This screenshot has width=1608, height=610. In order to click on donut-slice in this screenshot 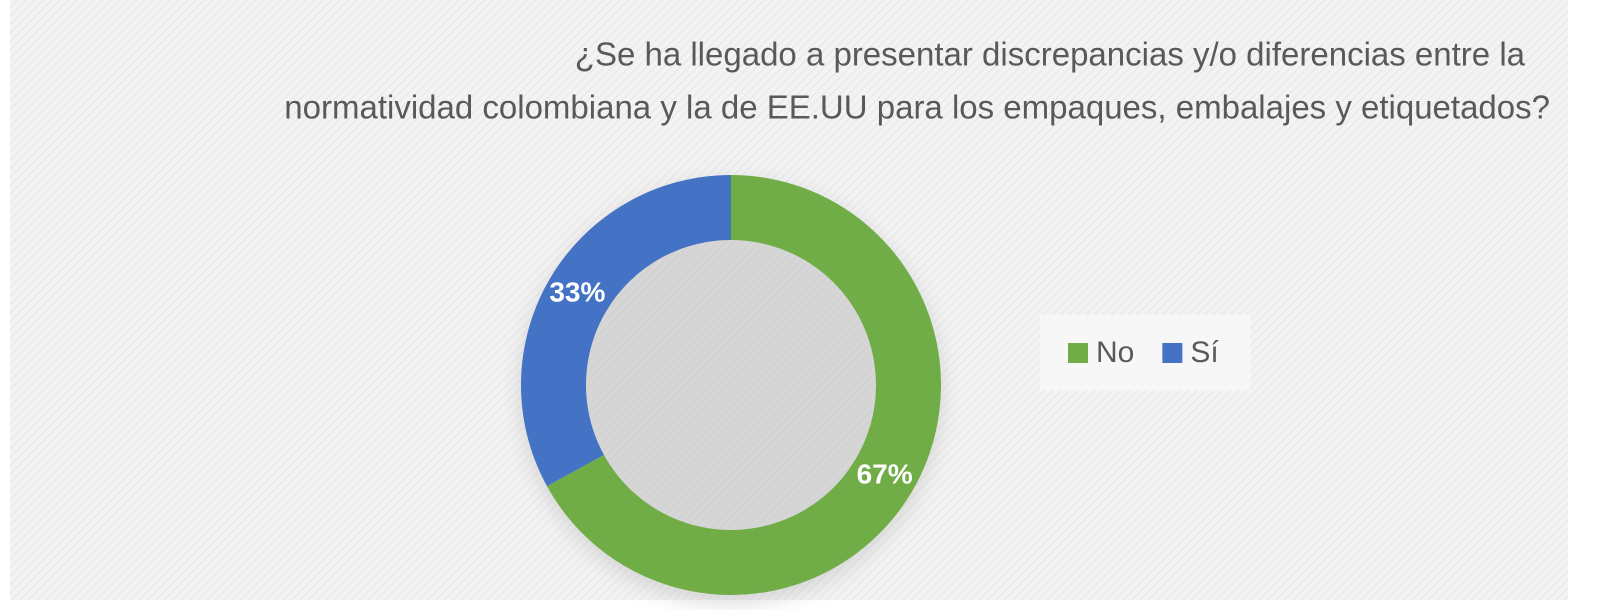, I will do `click(626, 331)`.